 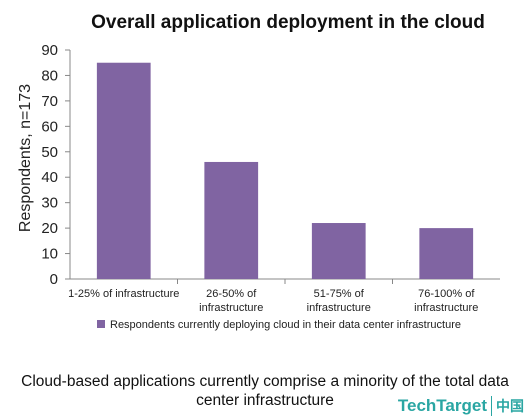 What do you see at coordinates (231, 301) in the screenshot?
I see `x-category-label: 26-50% of infrastructure` at bounding box center [231, 301].